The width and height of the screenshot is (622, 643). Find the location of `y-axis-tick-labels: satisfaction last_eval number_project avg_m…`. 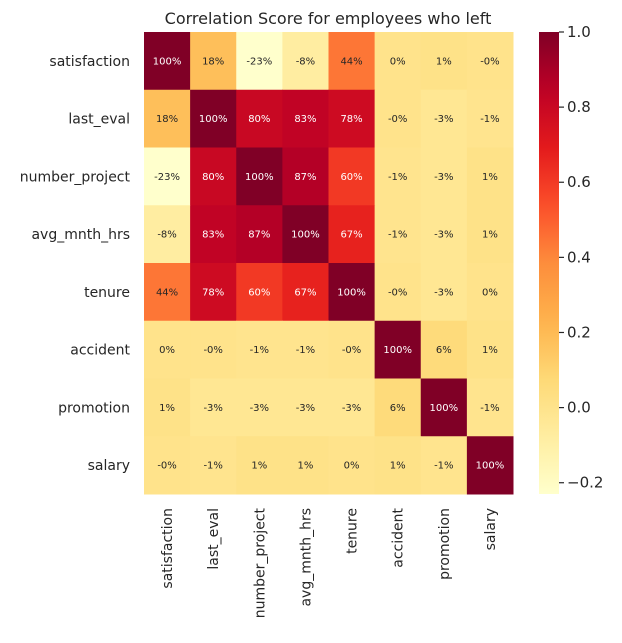

y-axis-tick-labels: satisfaction last_eval number_project avg_m… is located at coordinates (75, 264).